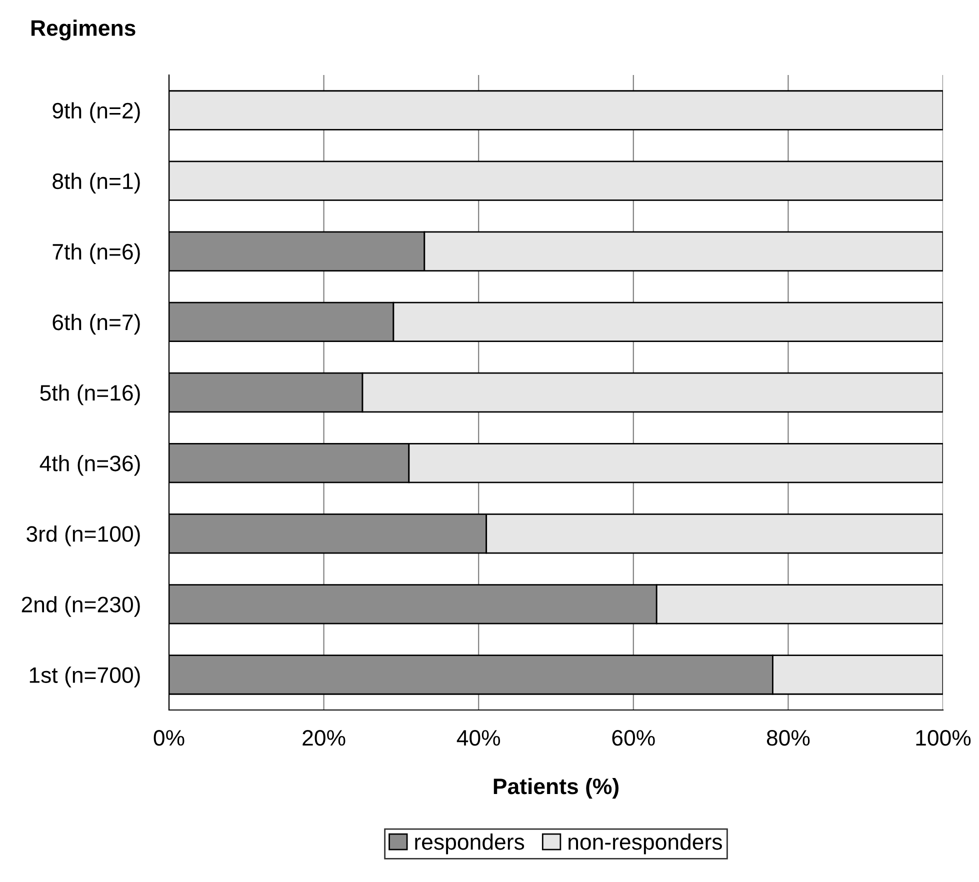 This screenshot has width=979, height=882. What do you see at coordinates (788, 738) in the screenshot?
I see `x-tick-label: 80%` at bounding box center [788, 738].